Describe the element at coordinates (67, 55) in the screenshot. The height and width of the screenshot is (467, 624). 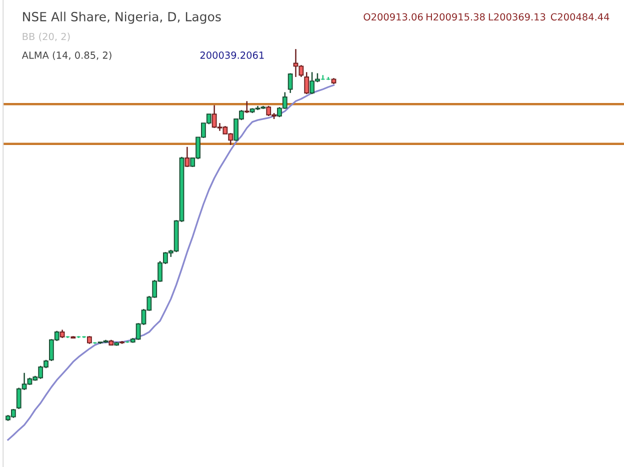
I see `annotation: ALMA (14, 0.85, 2)` at that location.